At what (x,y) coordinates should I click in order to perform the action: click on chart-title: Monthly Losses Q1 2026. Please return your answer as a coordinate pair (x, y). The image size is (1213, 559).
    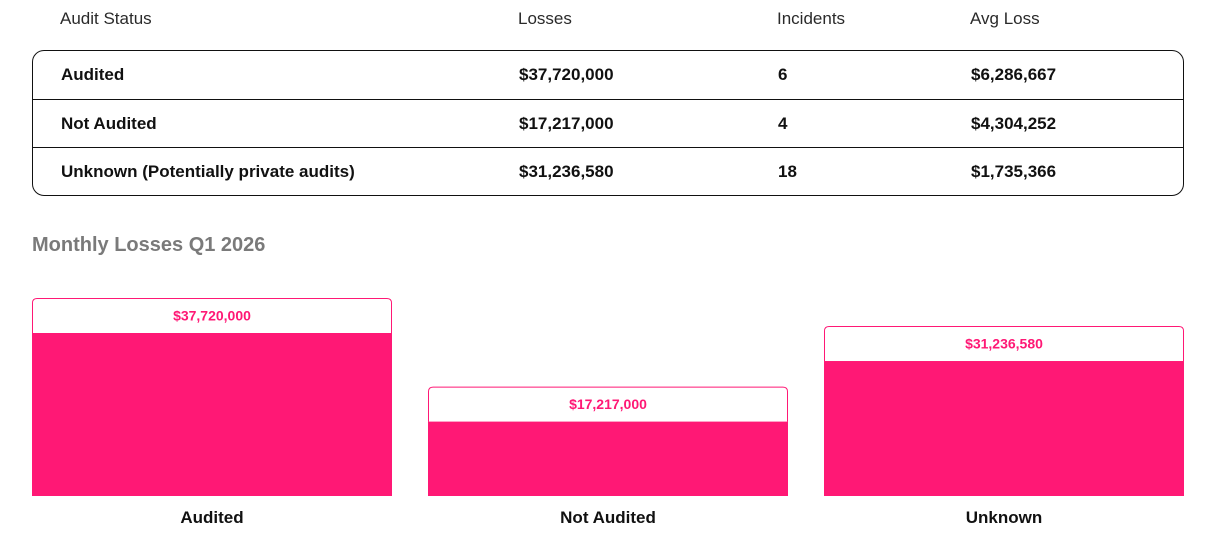
    Looking at the image, I should click on (149, 245).